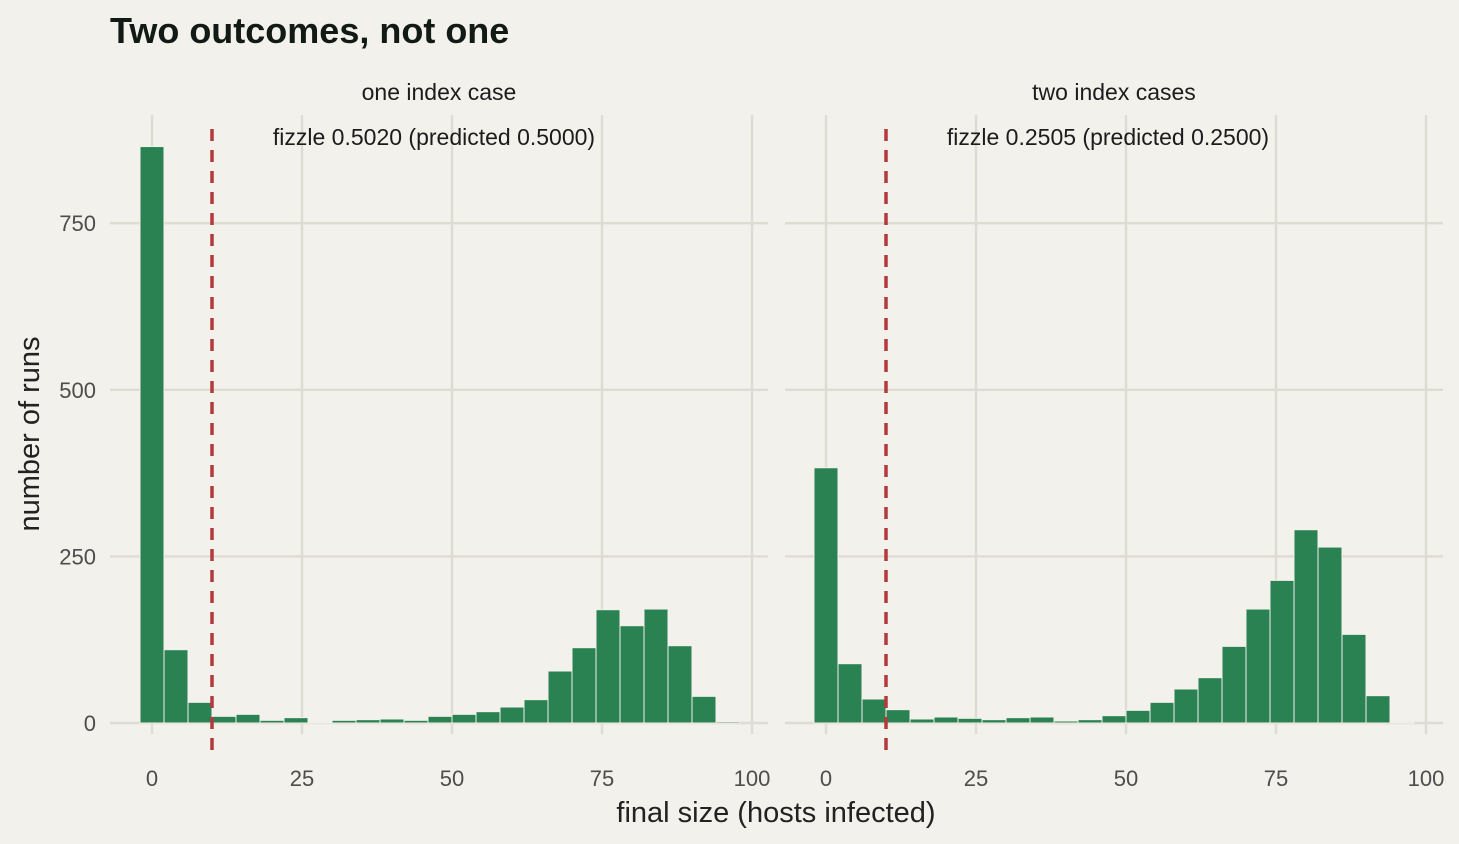  What do you see at coordinates (77, 556) in the screenshot?
I see `y-tick-label: 250` at bounding box center [77, 556].